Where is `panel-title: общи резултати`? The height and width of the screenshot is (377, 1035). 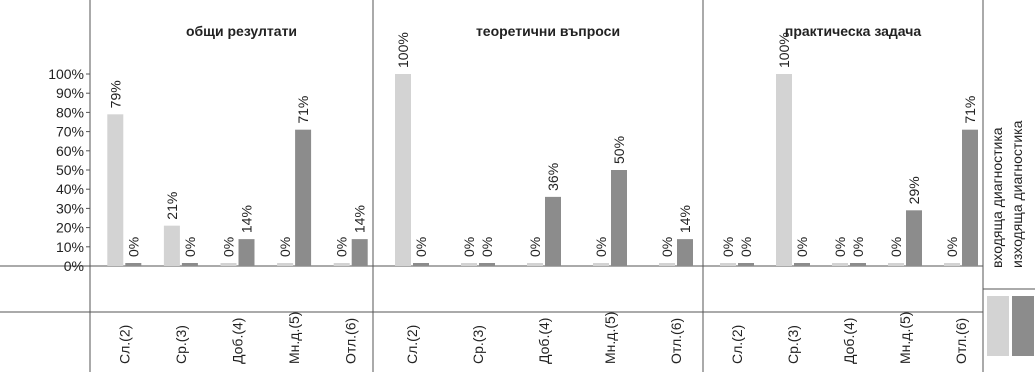
panel-title: общи резултати is located at coordinates (241, 31).